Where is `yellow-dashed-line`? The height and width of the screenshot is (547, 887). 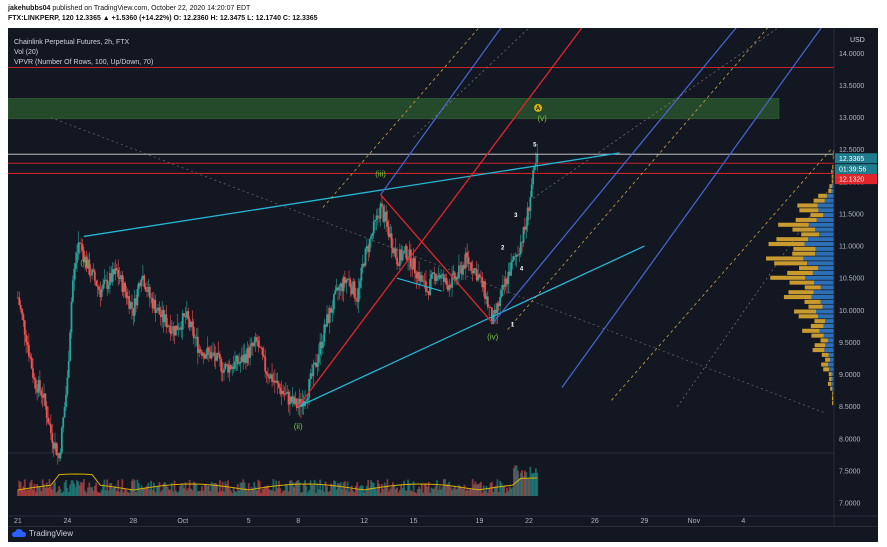
yellow-dashed-line is located at coordinates (721, 275).